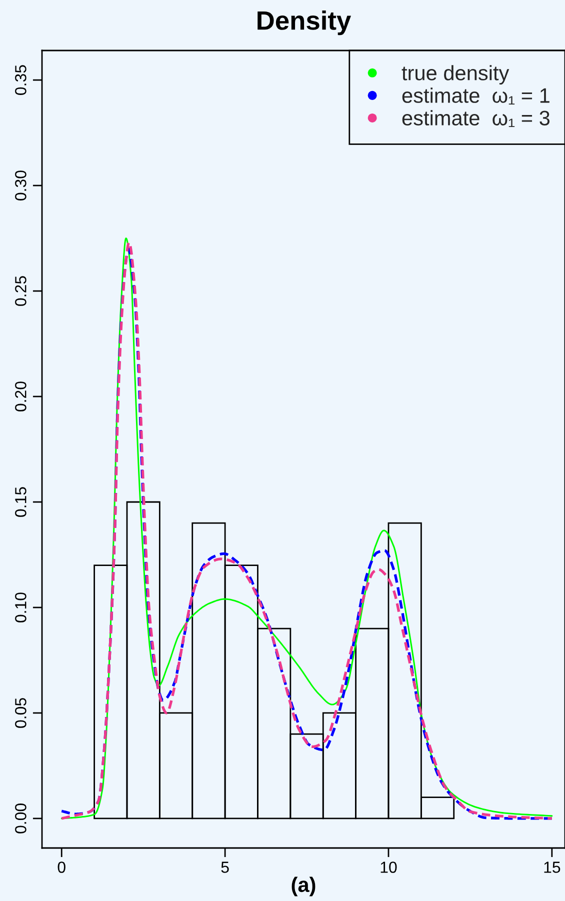  Describe the element at coordinates (20, 397) in the screenshot. I see `y-tick-label: 0.20` at that location.